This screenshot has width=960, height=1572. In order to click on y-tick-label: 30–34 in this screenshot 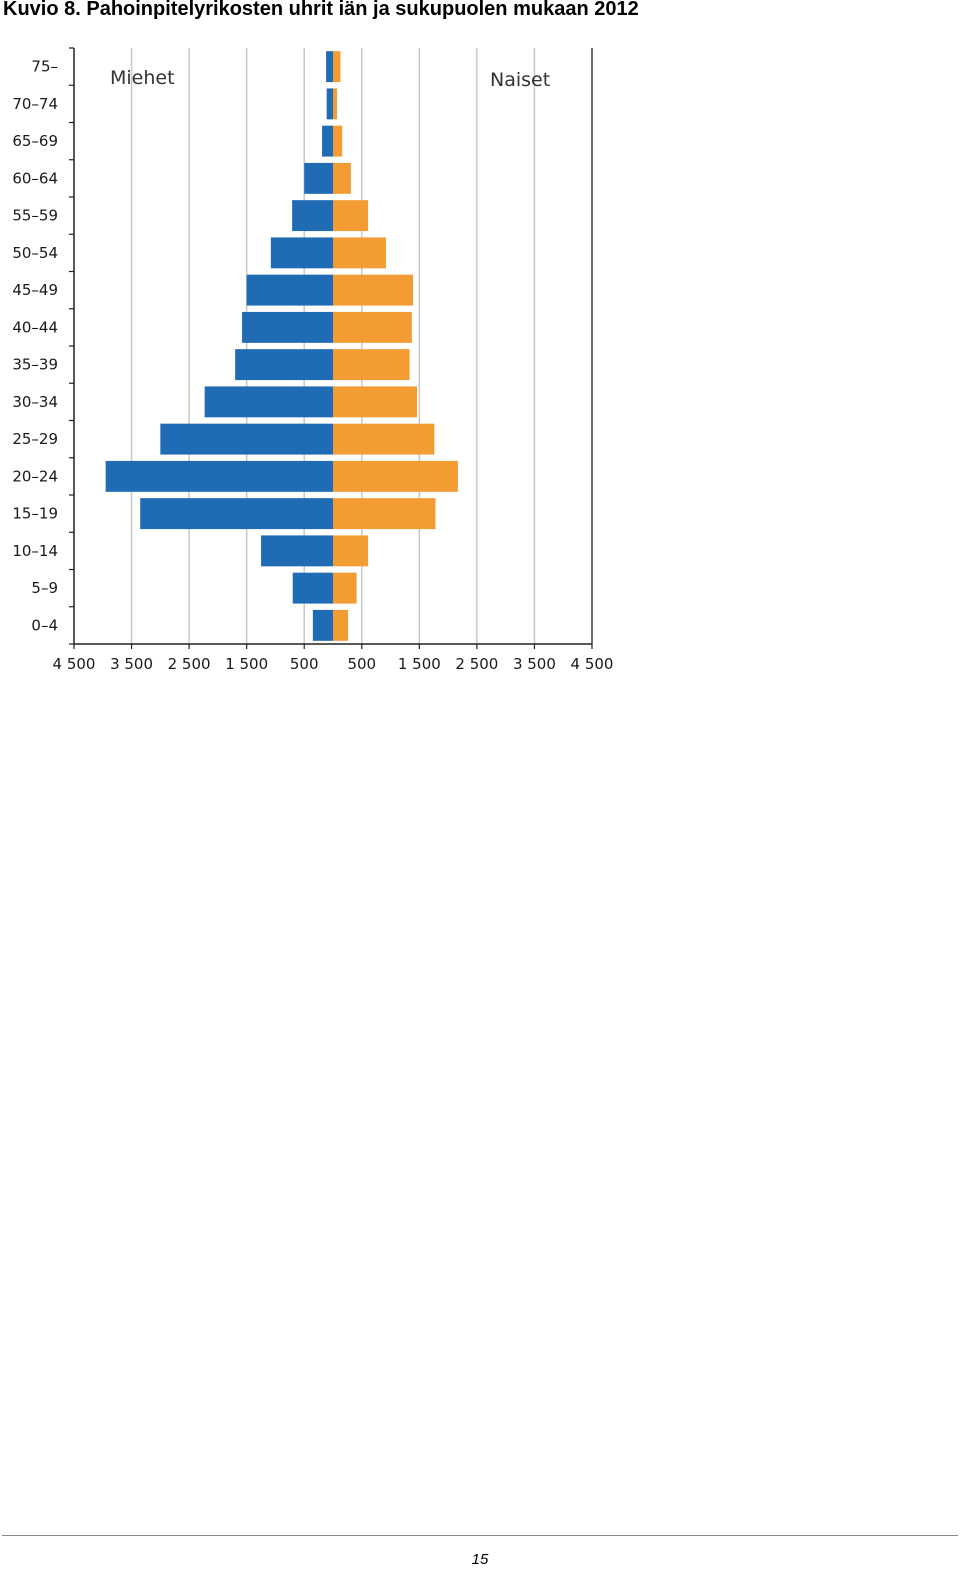, I will do `click(35, 402)`.